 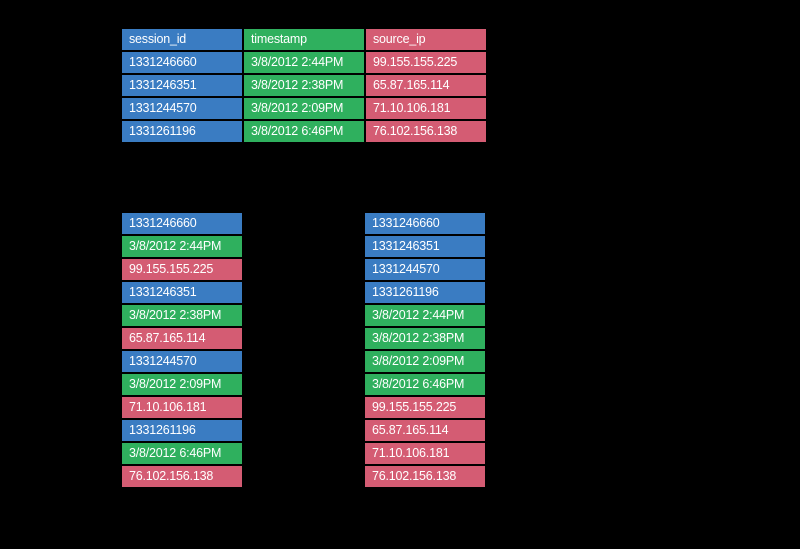 I want to click on row-store-cell-0: 1331246660, so click(x=182, y=223).